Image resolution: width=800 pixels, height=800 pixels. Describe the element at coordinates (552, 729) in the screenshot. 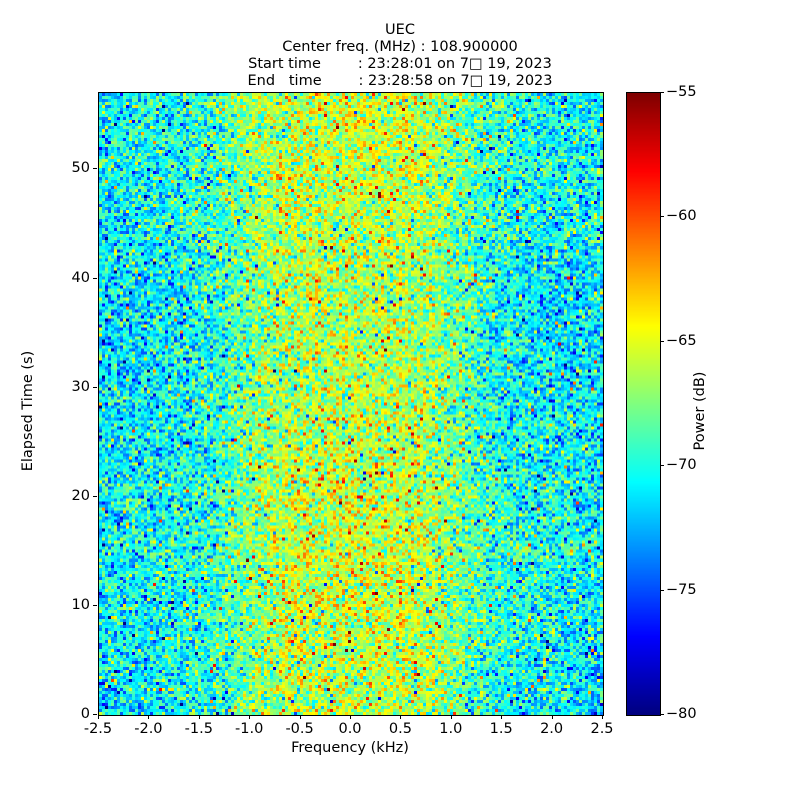

I see `x-tick-label: 2.0` at that location.